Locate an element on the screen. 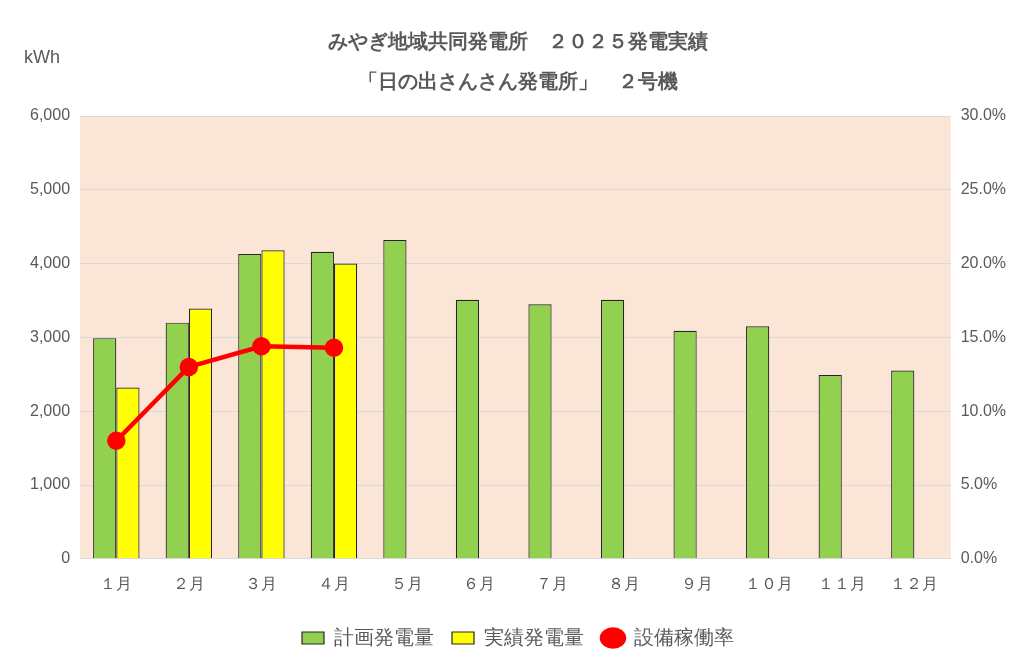 The image size is (1030, 666). x-tick-label: ４月 is located at coordinates (333, 583).